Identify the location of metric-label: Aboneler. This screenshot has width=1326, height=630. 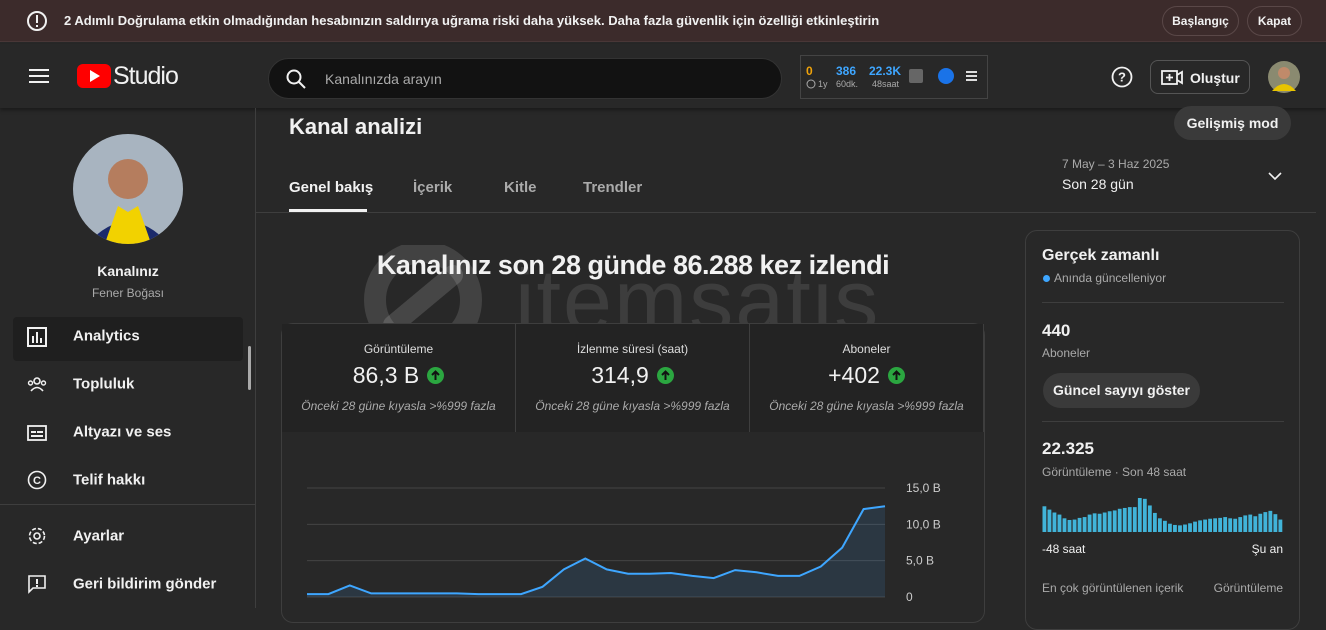
(866, 349).